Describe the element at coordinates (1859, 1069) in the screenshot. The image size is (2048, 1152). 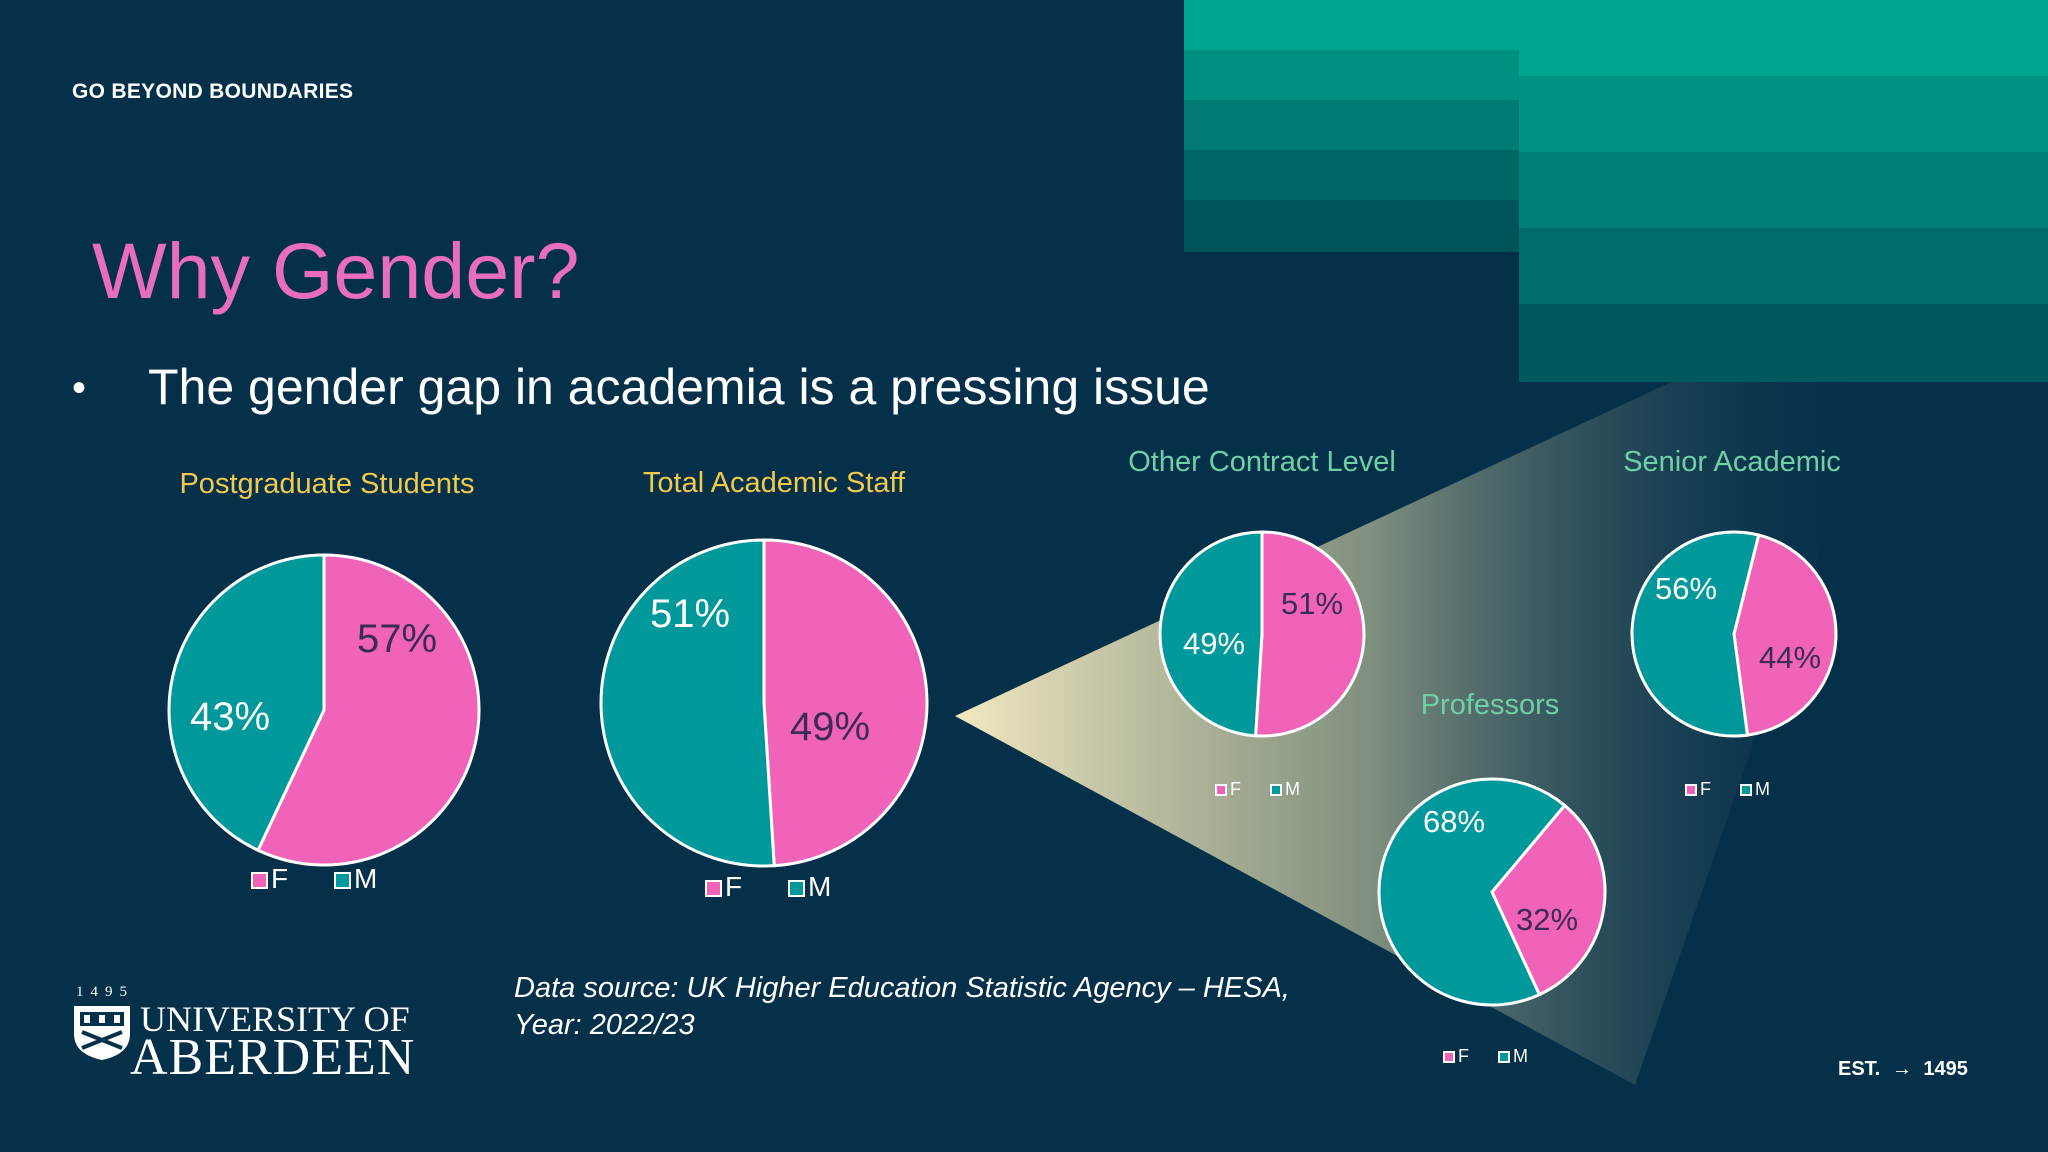
I see `est-label: EST.` at that location.